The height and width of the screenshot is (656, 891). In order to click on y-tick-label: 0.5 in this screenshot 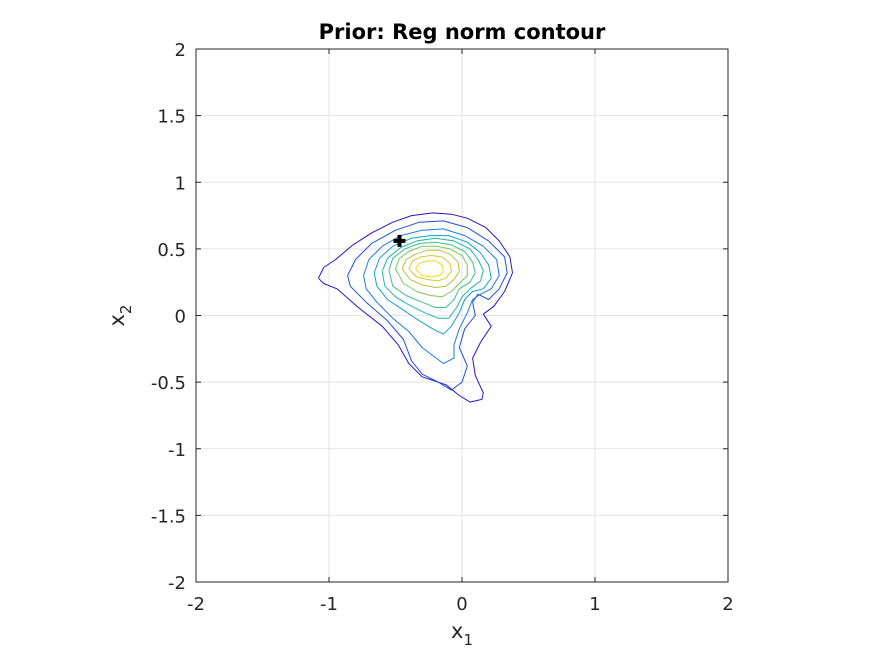, I will do `click(171, 250)`.